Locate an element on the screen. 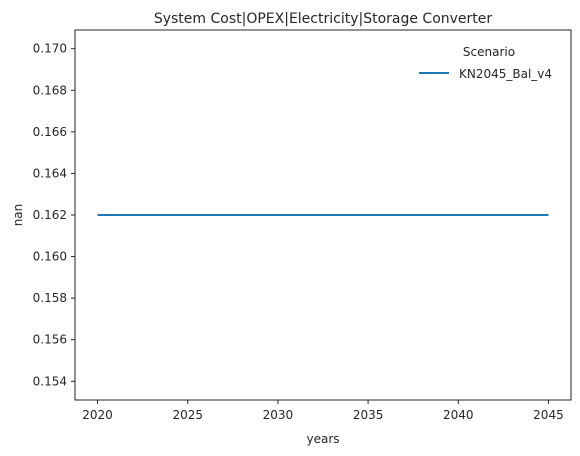 This screenshot has height=456, width=580. legend-label-kn2045-bal-v4: KN2045_Bal_v4 is located at coordinates (505, 74).